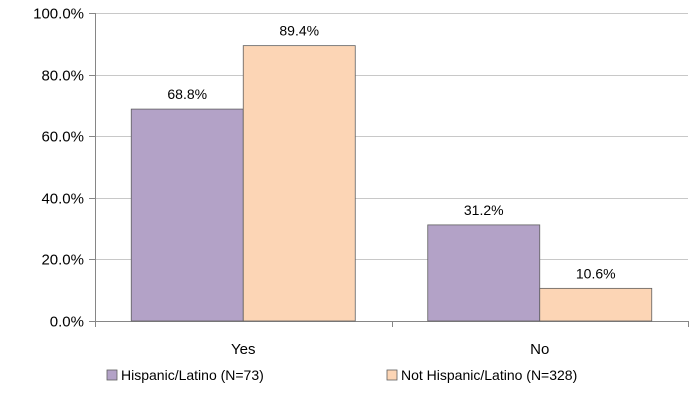 Image resolution: width=698 pixels, height=395 pixels. Describe the element at coordinates (187, 94) in the screenshot. I see `data-label: 68.8%` at that location.